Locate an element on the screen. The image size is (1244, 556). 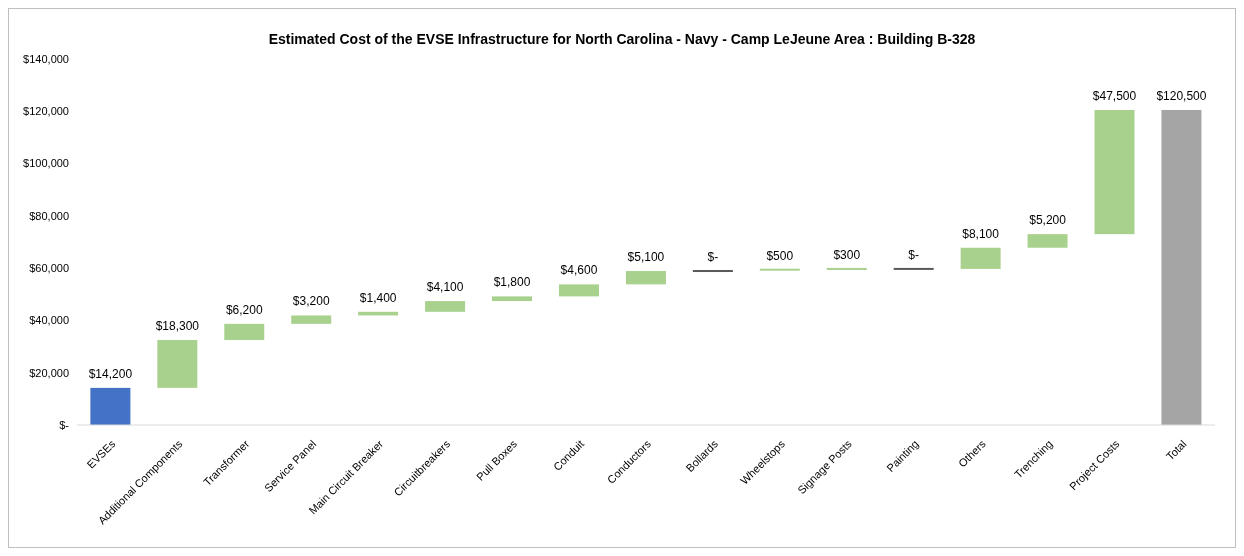
y-tick-label: $20,000 is located at coordinates (49, 372).